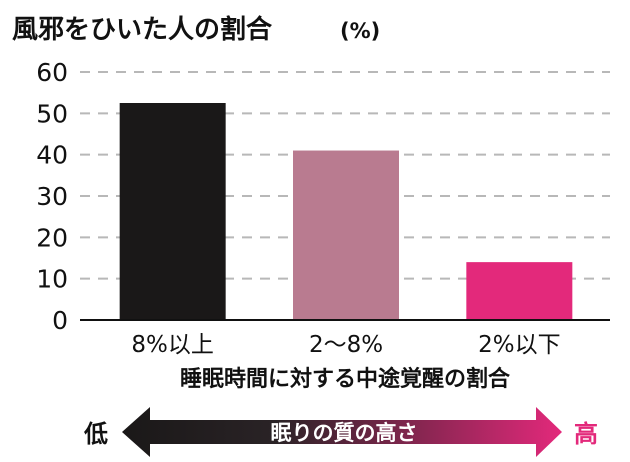 This screenshot has height=462, width=630. What do you see at coordinates (60, 320) in the screenshot?
I see `y-tick-label: 0` at bounding box center [60, 320].